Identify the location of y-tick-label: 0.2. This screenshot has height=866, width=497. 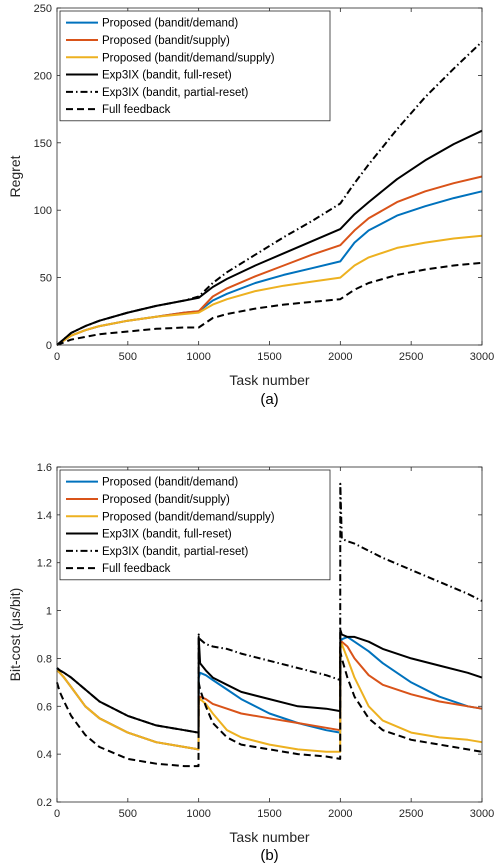
(44, 803).